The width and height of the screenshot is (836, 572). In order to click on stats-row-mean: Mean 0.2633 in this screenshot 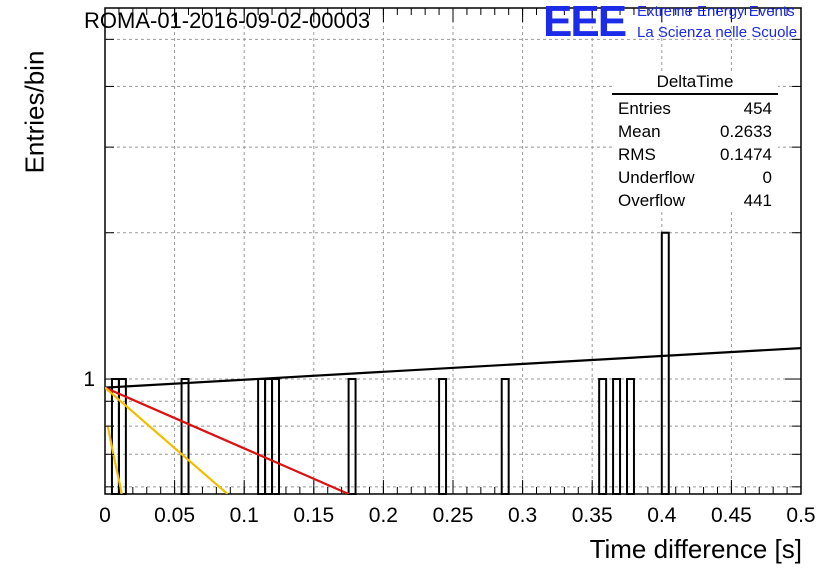, I will do `click(695, 131)`.